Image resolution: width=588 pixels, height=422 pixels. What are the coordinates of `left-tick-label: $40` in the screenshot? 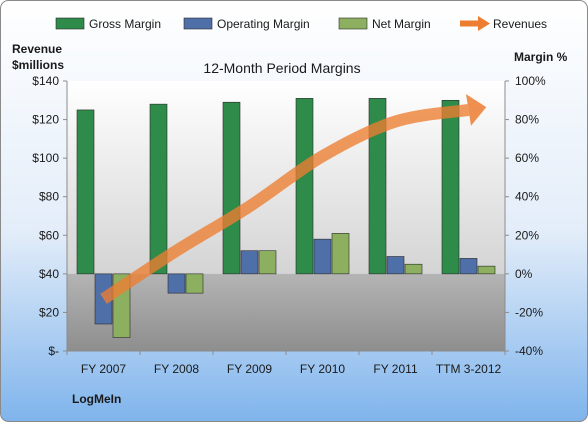 It's located at (49, 274).